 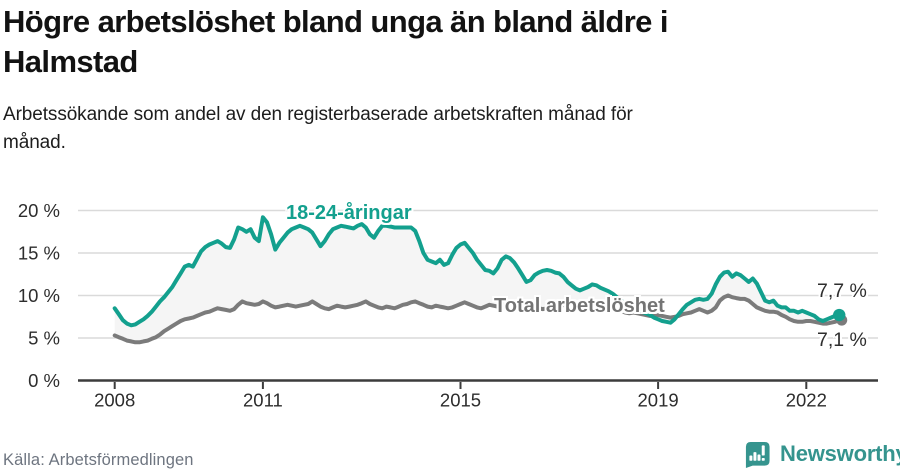 I want to click on y-tick-label: 10 %, so click(x=39, y=295).